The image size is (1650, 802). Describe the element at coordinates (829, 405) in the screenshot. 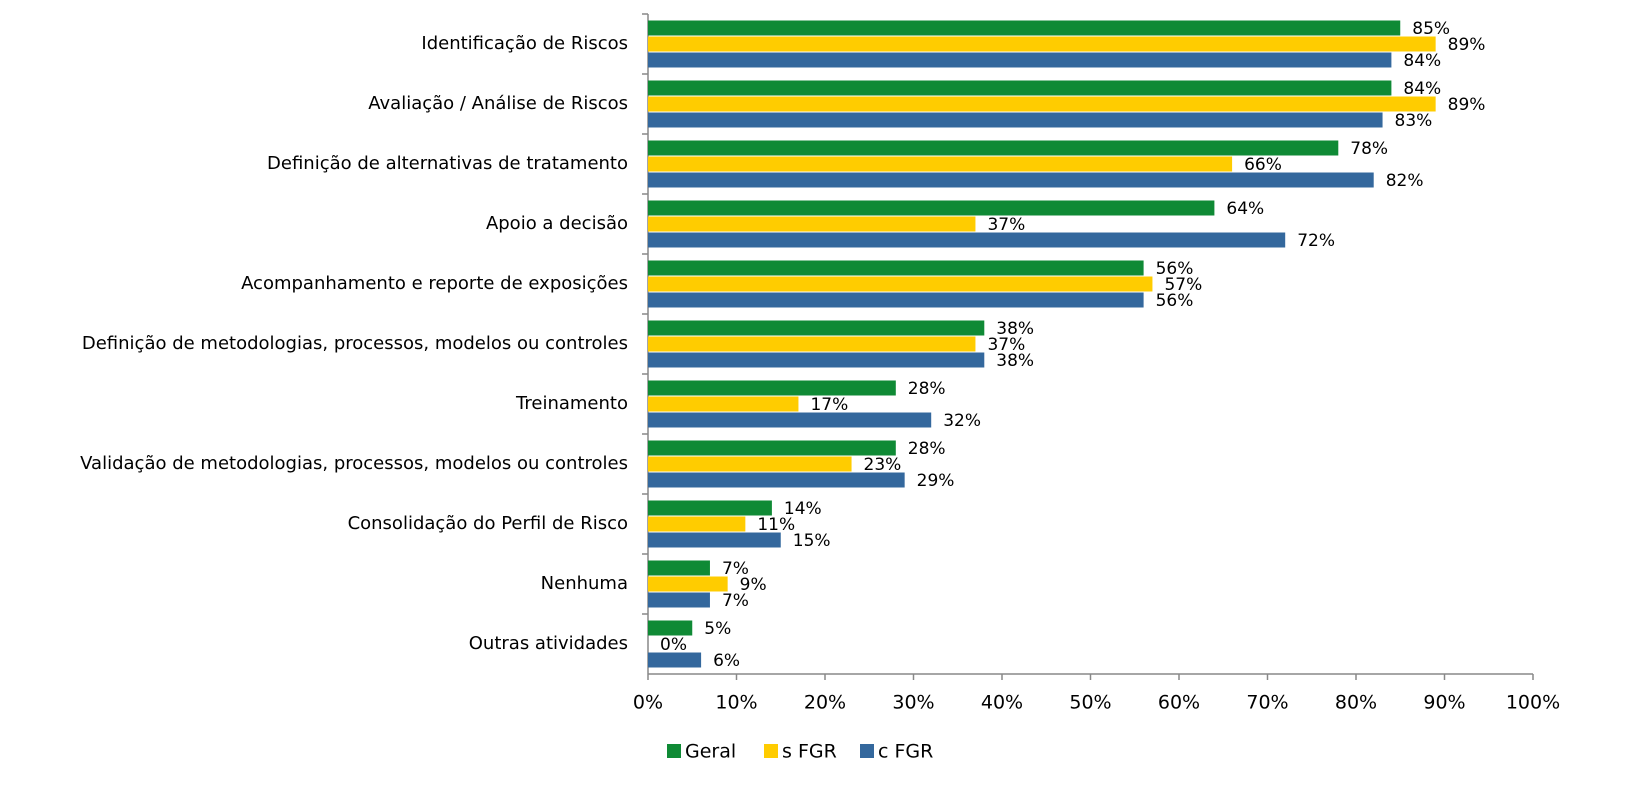

I see `data-label: 17%` at that location.